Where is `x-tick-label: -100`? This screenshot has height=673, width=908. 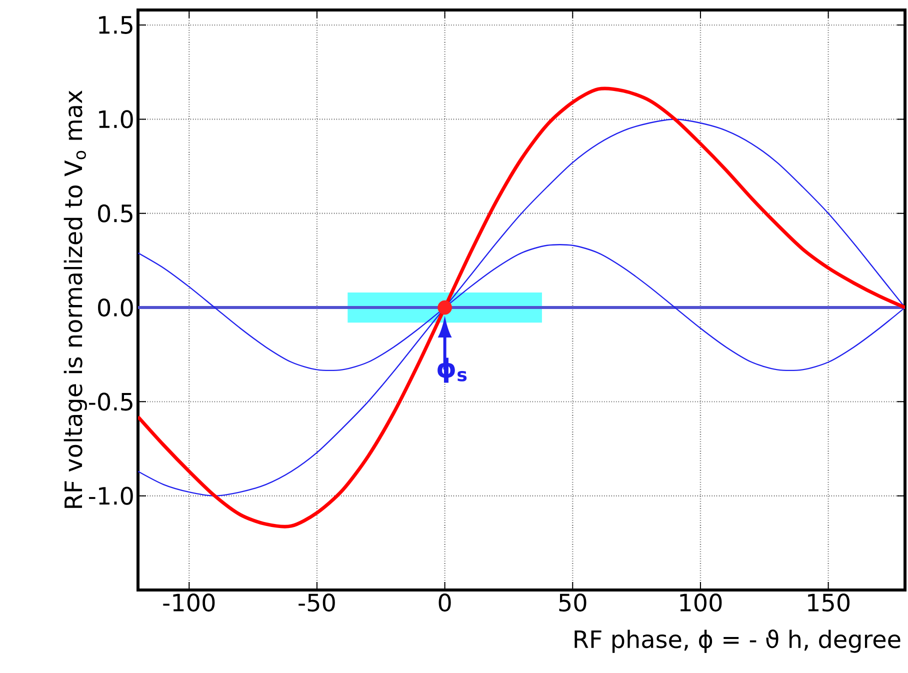
x-tick-label: -100 is located at coordinates (189, 603).